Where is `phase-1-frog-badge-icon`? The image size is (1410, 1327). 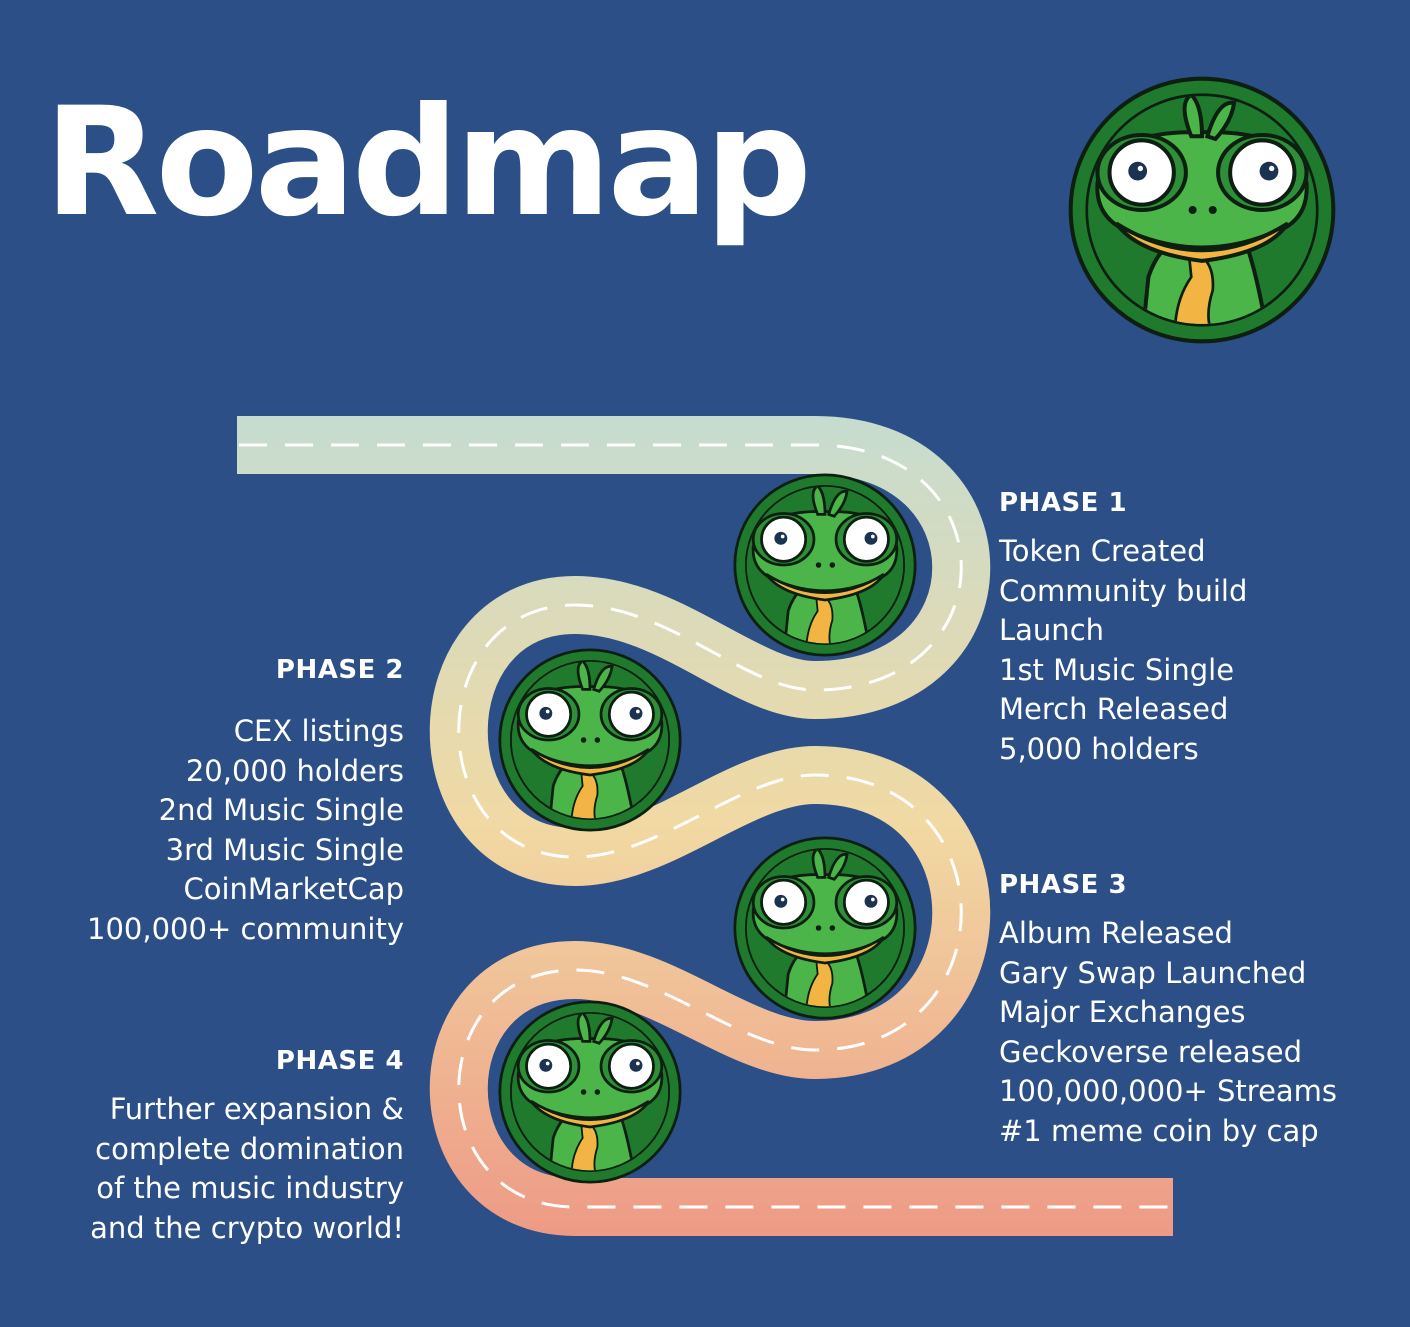 phase-1-frog-badge-icon is located at coordinates (825, 565).